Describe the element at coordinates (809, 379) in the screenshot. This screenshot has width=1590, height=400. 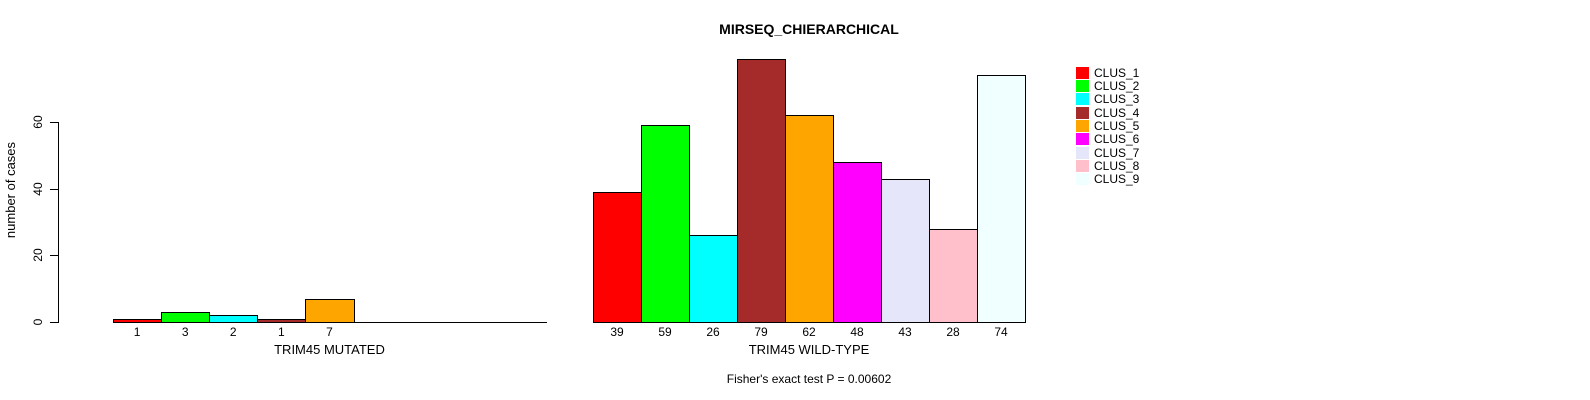
I see `fisher-test-note: Fisher's exact test P = 0.00602` at that location.